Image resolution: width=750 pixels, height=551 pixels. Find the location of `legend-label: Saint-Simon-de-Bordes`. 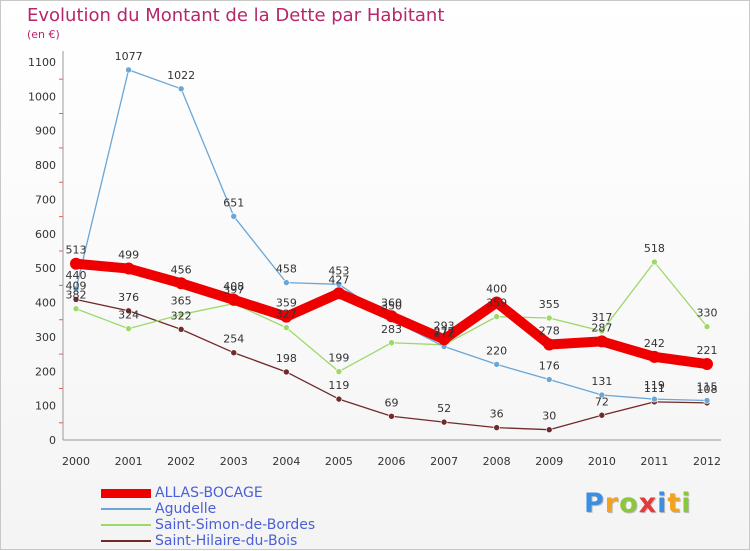

legend-label: Saint-Simon-de-Bordes is located at coordinates (235, 525).